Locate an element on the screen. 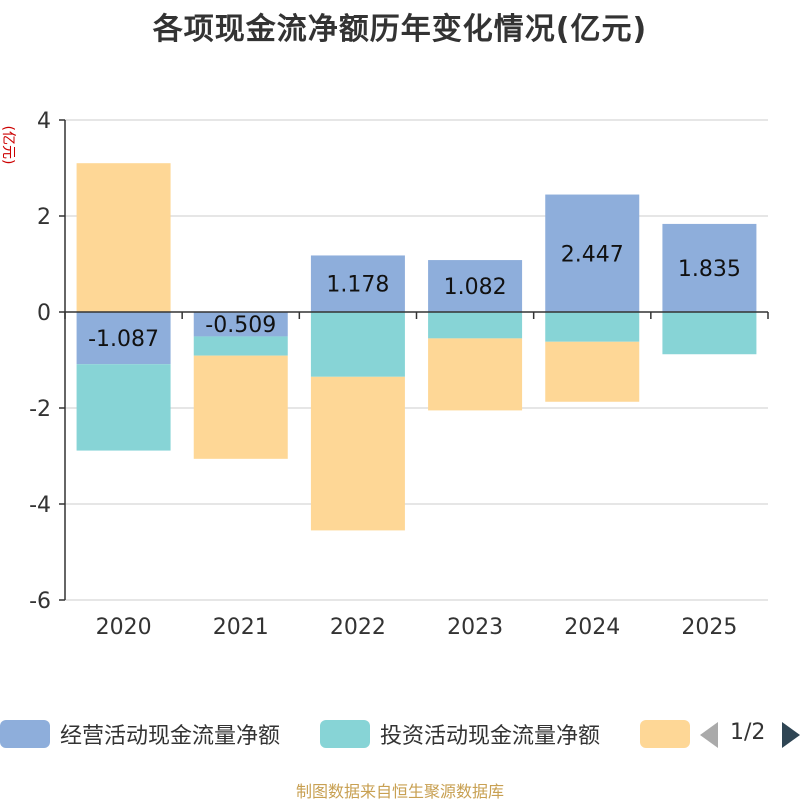  data-label-2025: 1.835 is located at coordinates (709, 269).